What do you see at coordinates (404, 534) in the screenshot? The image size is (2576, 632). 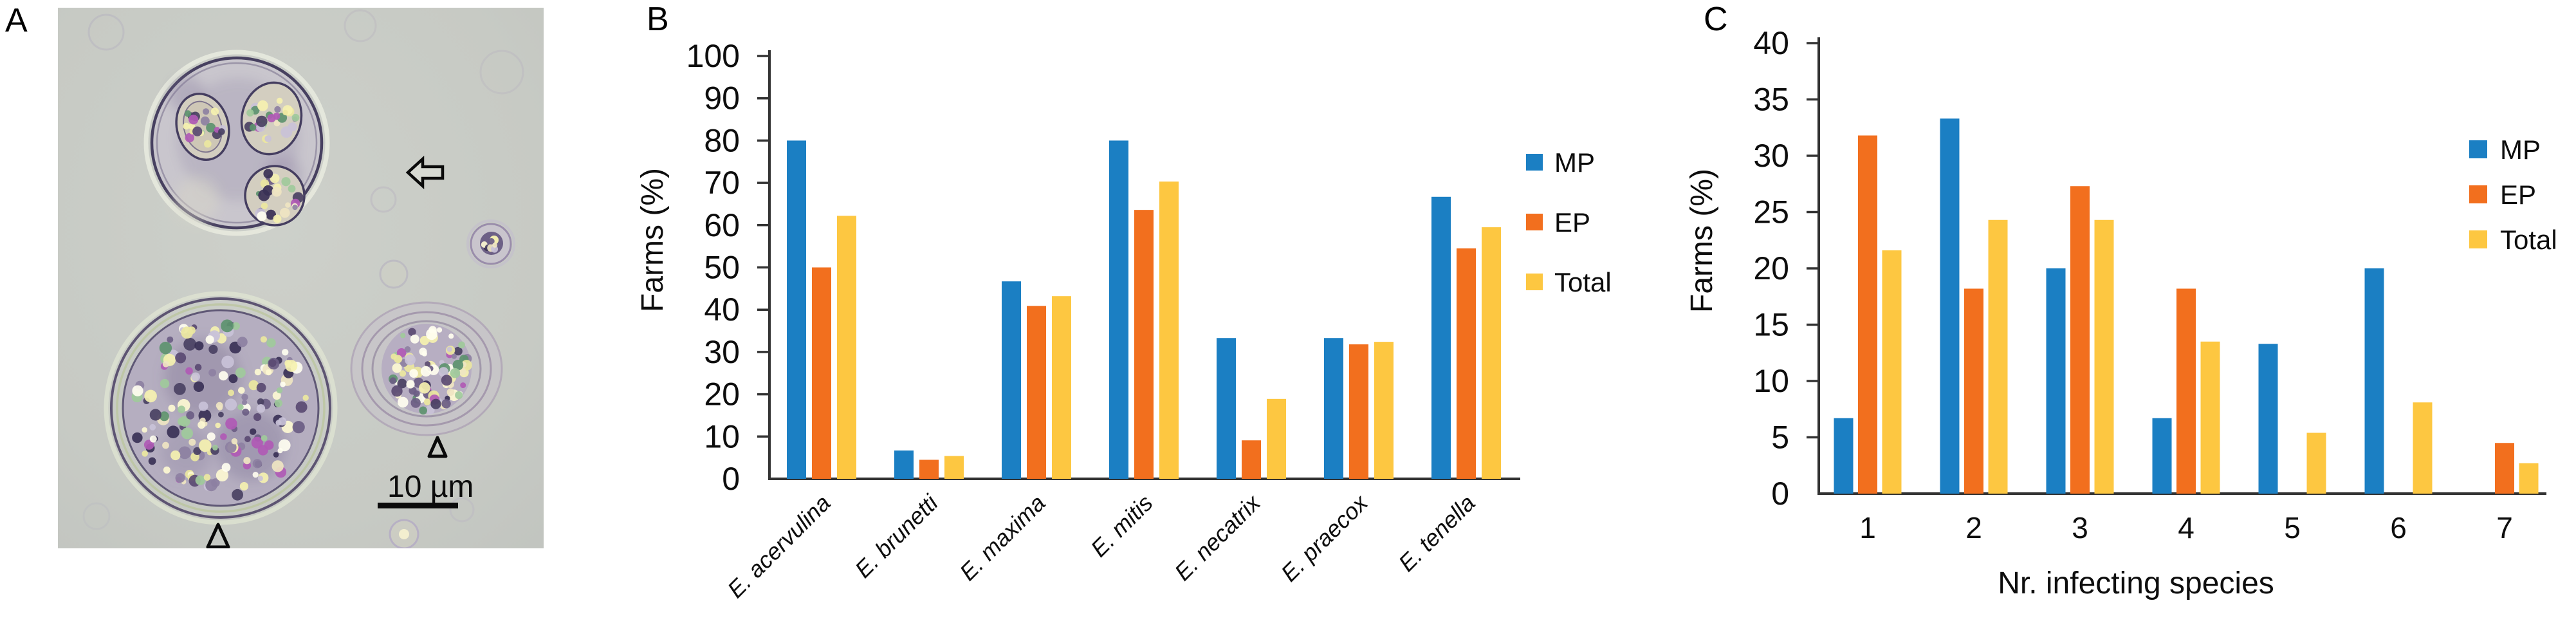 I see `debris-granule` at bounding box center [404, 534].